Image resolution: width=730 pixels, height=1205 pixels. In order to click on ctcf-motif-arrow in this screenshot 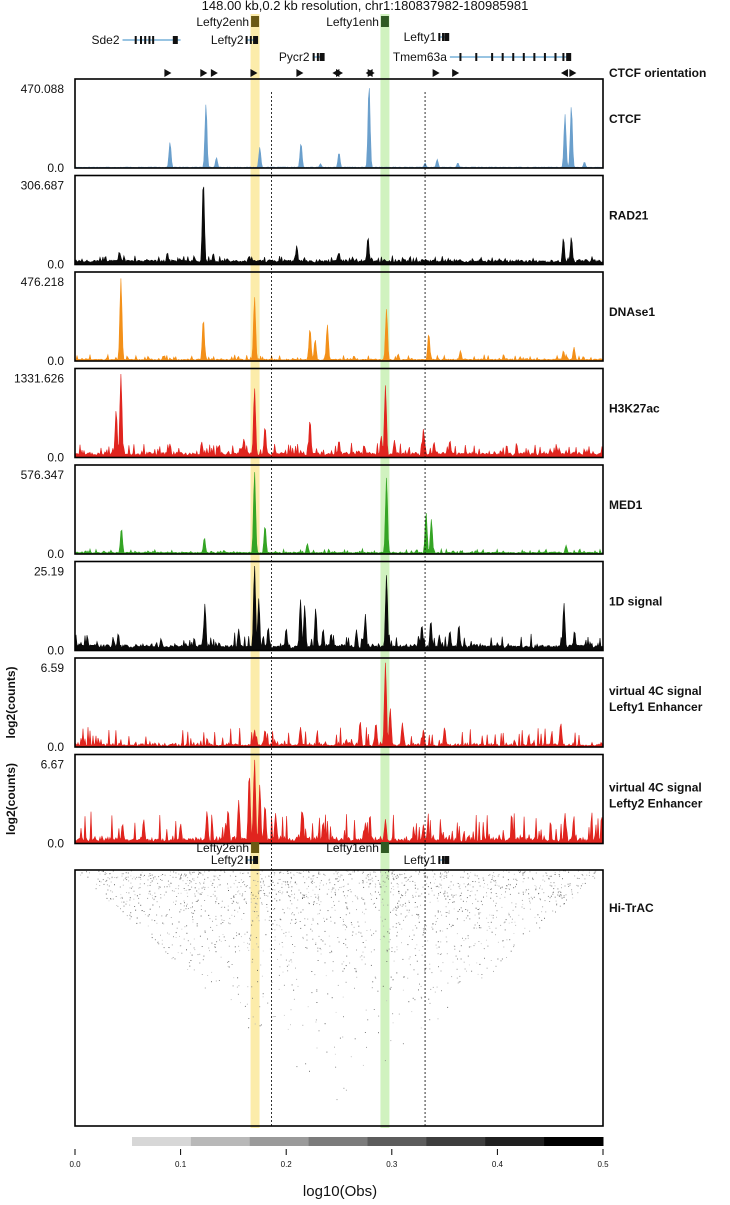, I will do `click(300, 73)`.